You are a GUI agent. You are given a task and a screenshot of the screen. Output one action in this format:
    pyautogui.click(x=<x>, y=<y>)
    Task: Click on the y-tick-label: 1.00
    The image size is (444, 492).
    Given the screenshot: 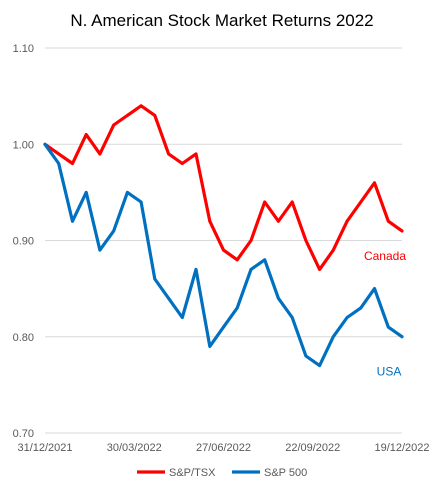 What is the action you would take?
    pyautogui.click(x=23, y=145)
    